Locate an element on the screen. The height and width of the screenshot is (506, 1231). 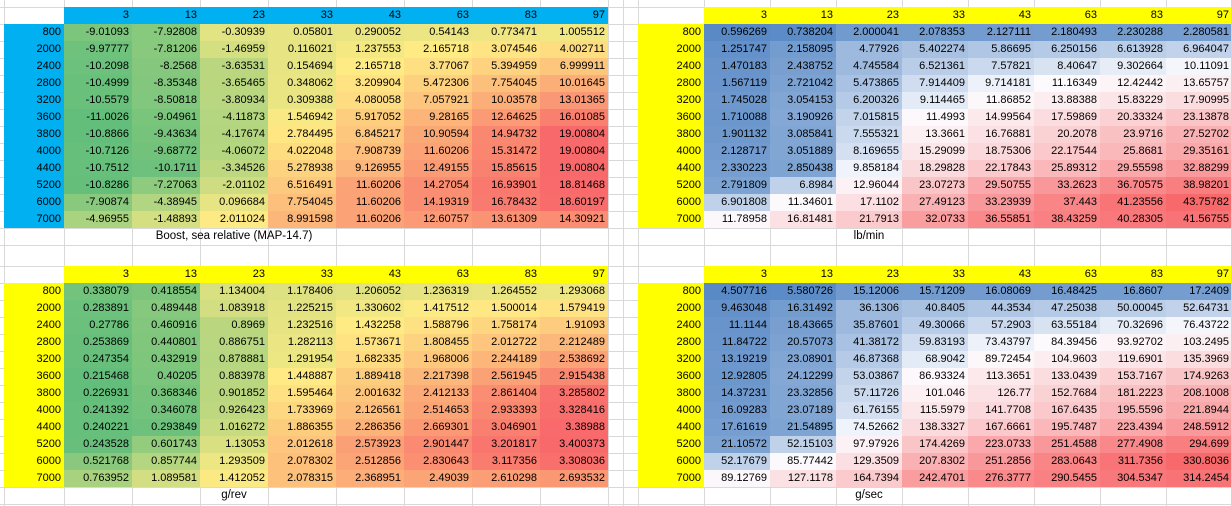
data-cell: 3.209904 is located at coordinates (370, 83).